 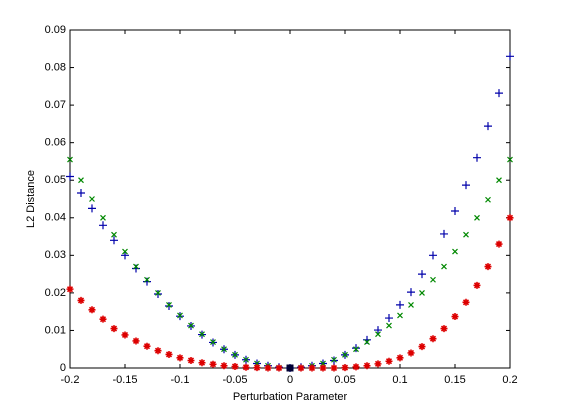 What do you see at coordinates (344, 380) in the screenshot?
I see `x-tick-label: 0.05` at bounding box center [344, 380].